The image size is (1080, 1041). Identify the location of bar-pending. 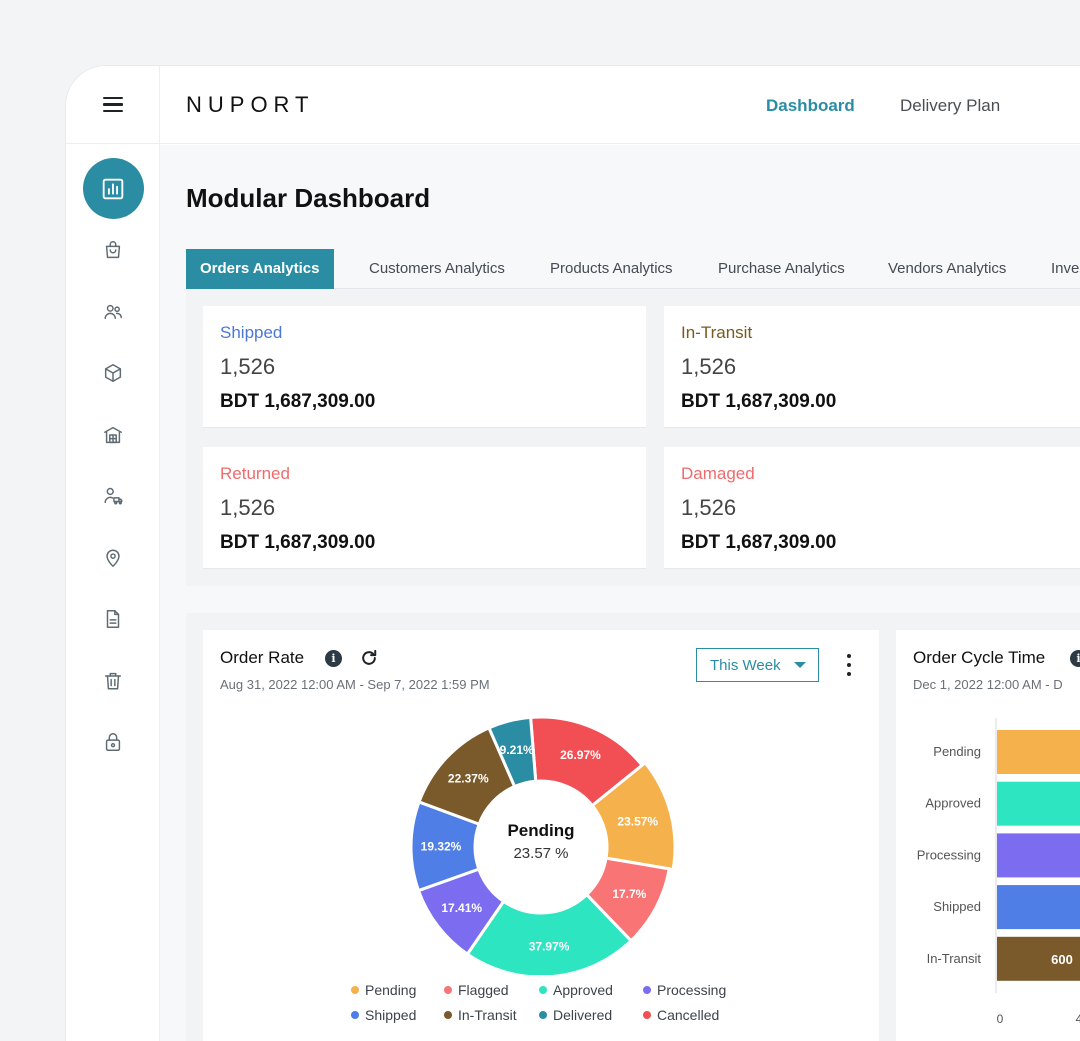
(1038, 752).